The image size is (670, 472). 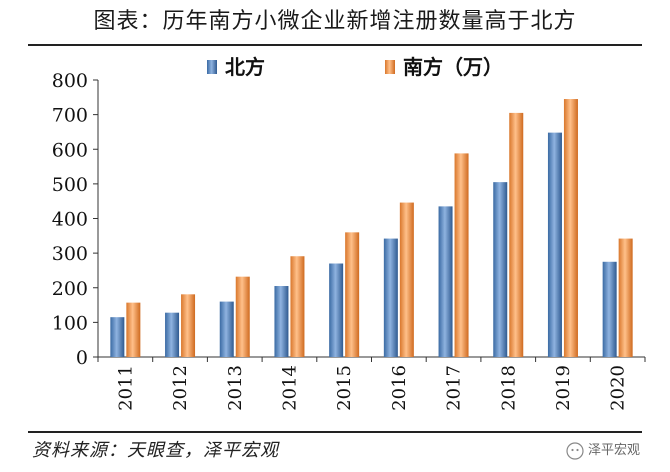 What do you see at coordinates (508, 388) in the screenshot?
I see `x-tick-label: 2018` at bounding box center [508, 388].